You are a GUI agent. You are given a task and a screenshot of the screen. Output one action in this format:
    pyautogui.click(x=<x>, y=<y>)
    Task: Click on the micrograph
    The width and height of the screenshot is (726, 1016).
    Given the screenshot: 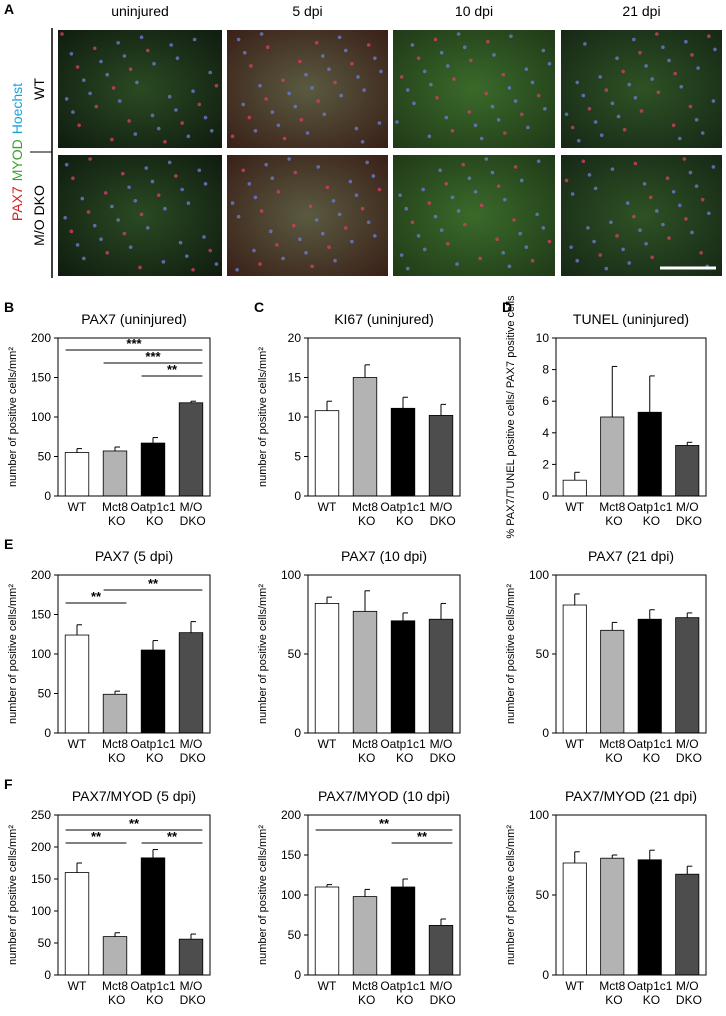 What is the action you would take?
    pyautogui.click(x=140, y=89)
    